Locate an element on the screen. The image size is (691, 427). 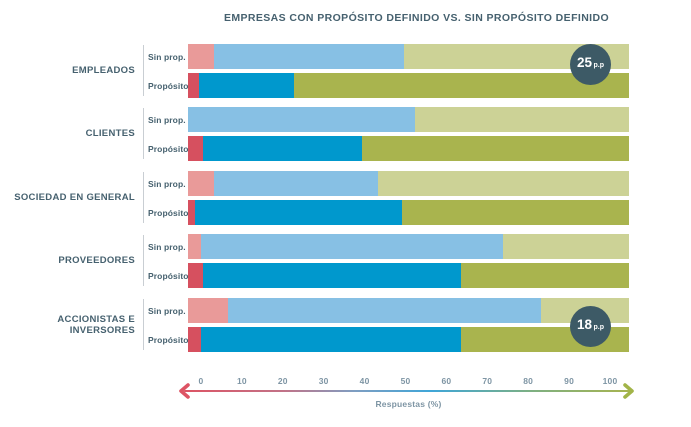
axis-left-arrow-icon is located at coordinates (185, 391).